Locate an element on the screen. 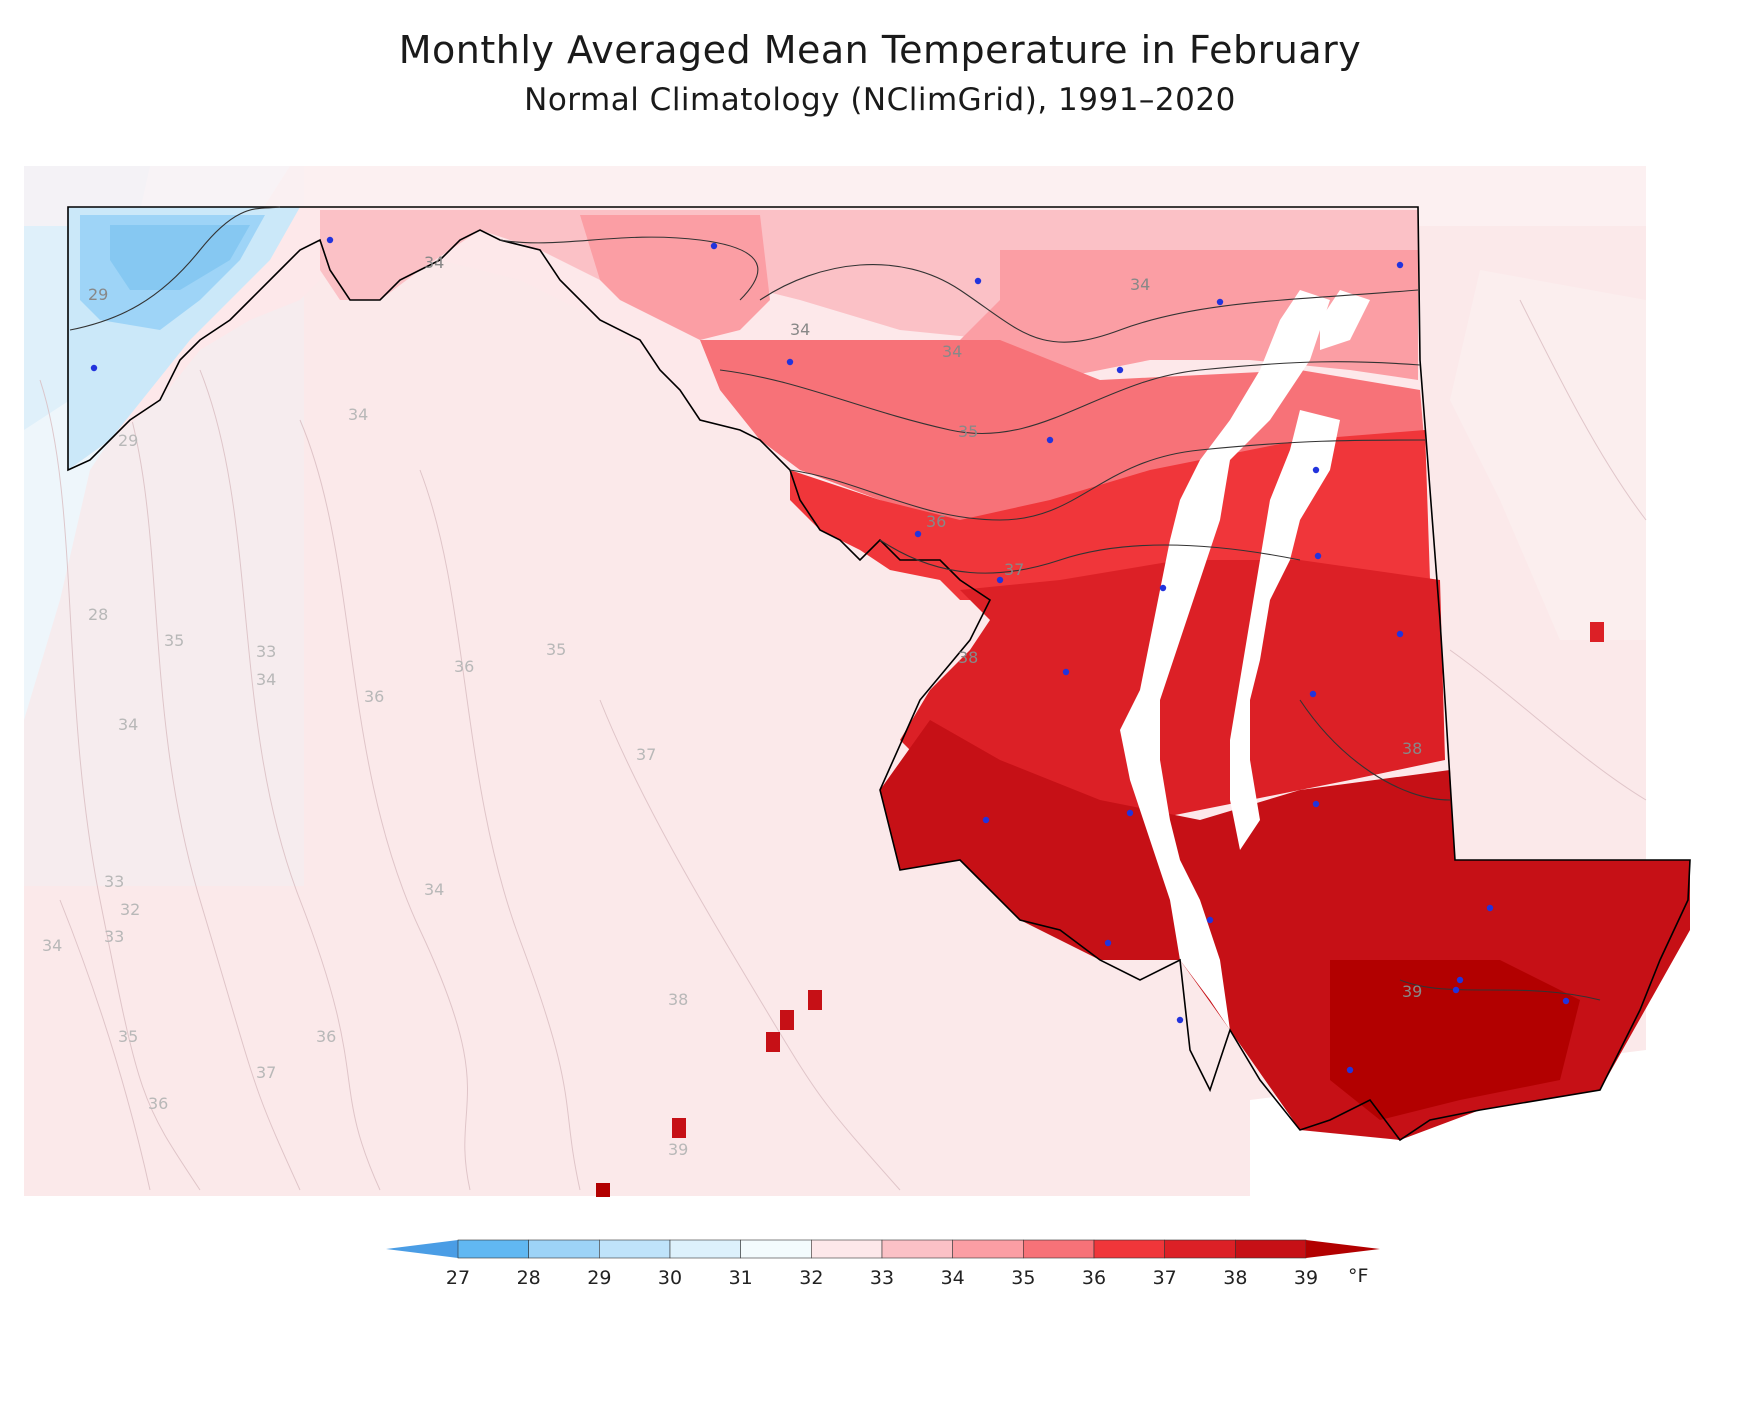 This screenshot has height=1408, width=1760. legend-tick-label: 31 is located at coordinates (741, 1278).